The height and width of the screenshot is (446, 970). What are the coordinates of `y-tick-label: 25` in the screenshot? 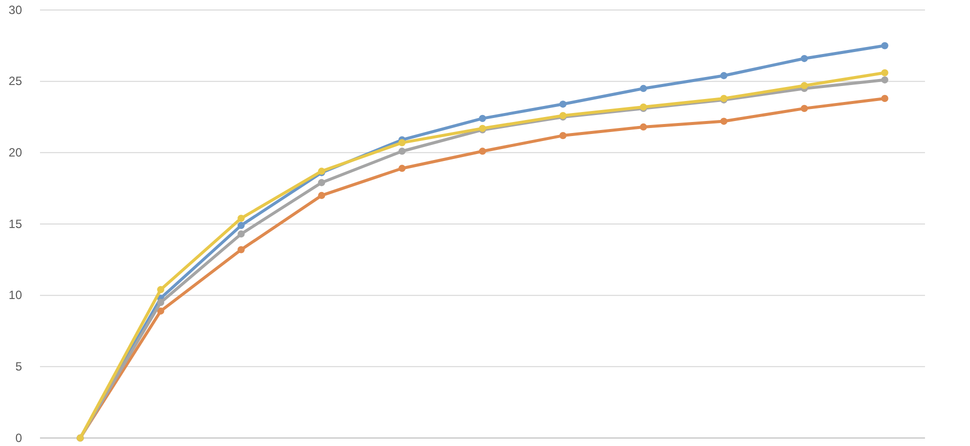 It's located at (15, 81).